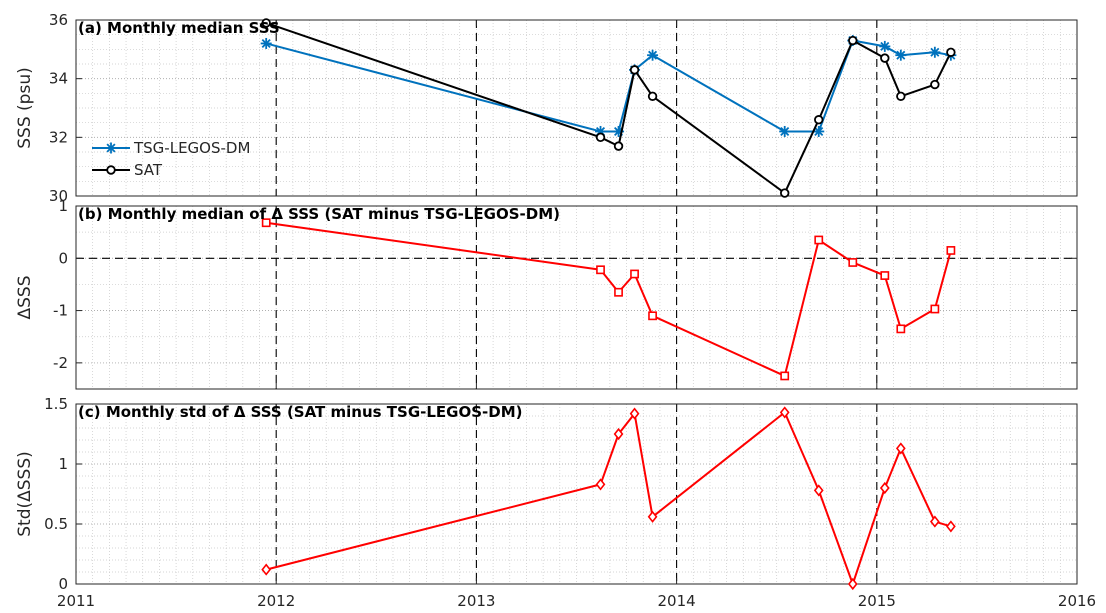 Image resolution: width=1106 pixels, height=613 pixels. What do you see at coordinates (76, 601) in the screenshot?
I see `x-tick-label: 2011` at bounding box center [76, 601].